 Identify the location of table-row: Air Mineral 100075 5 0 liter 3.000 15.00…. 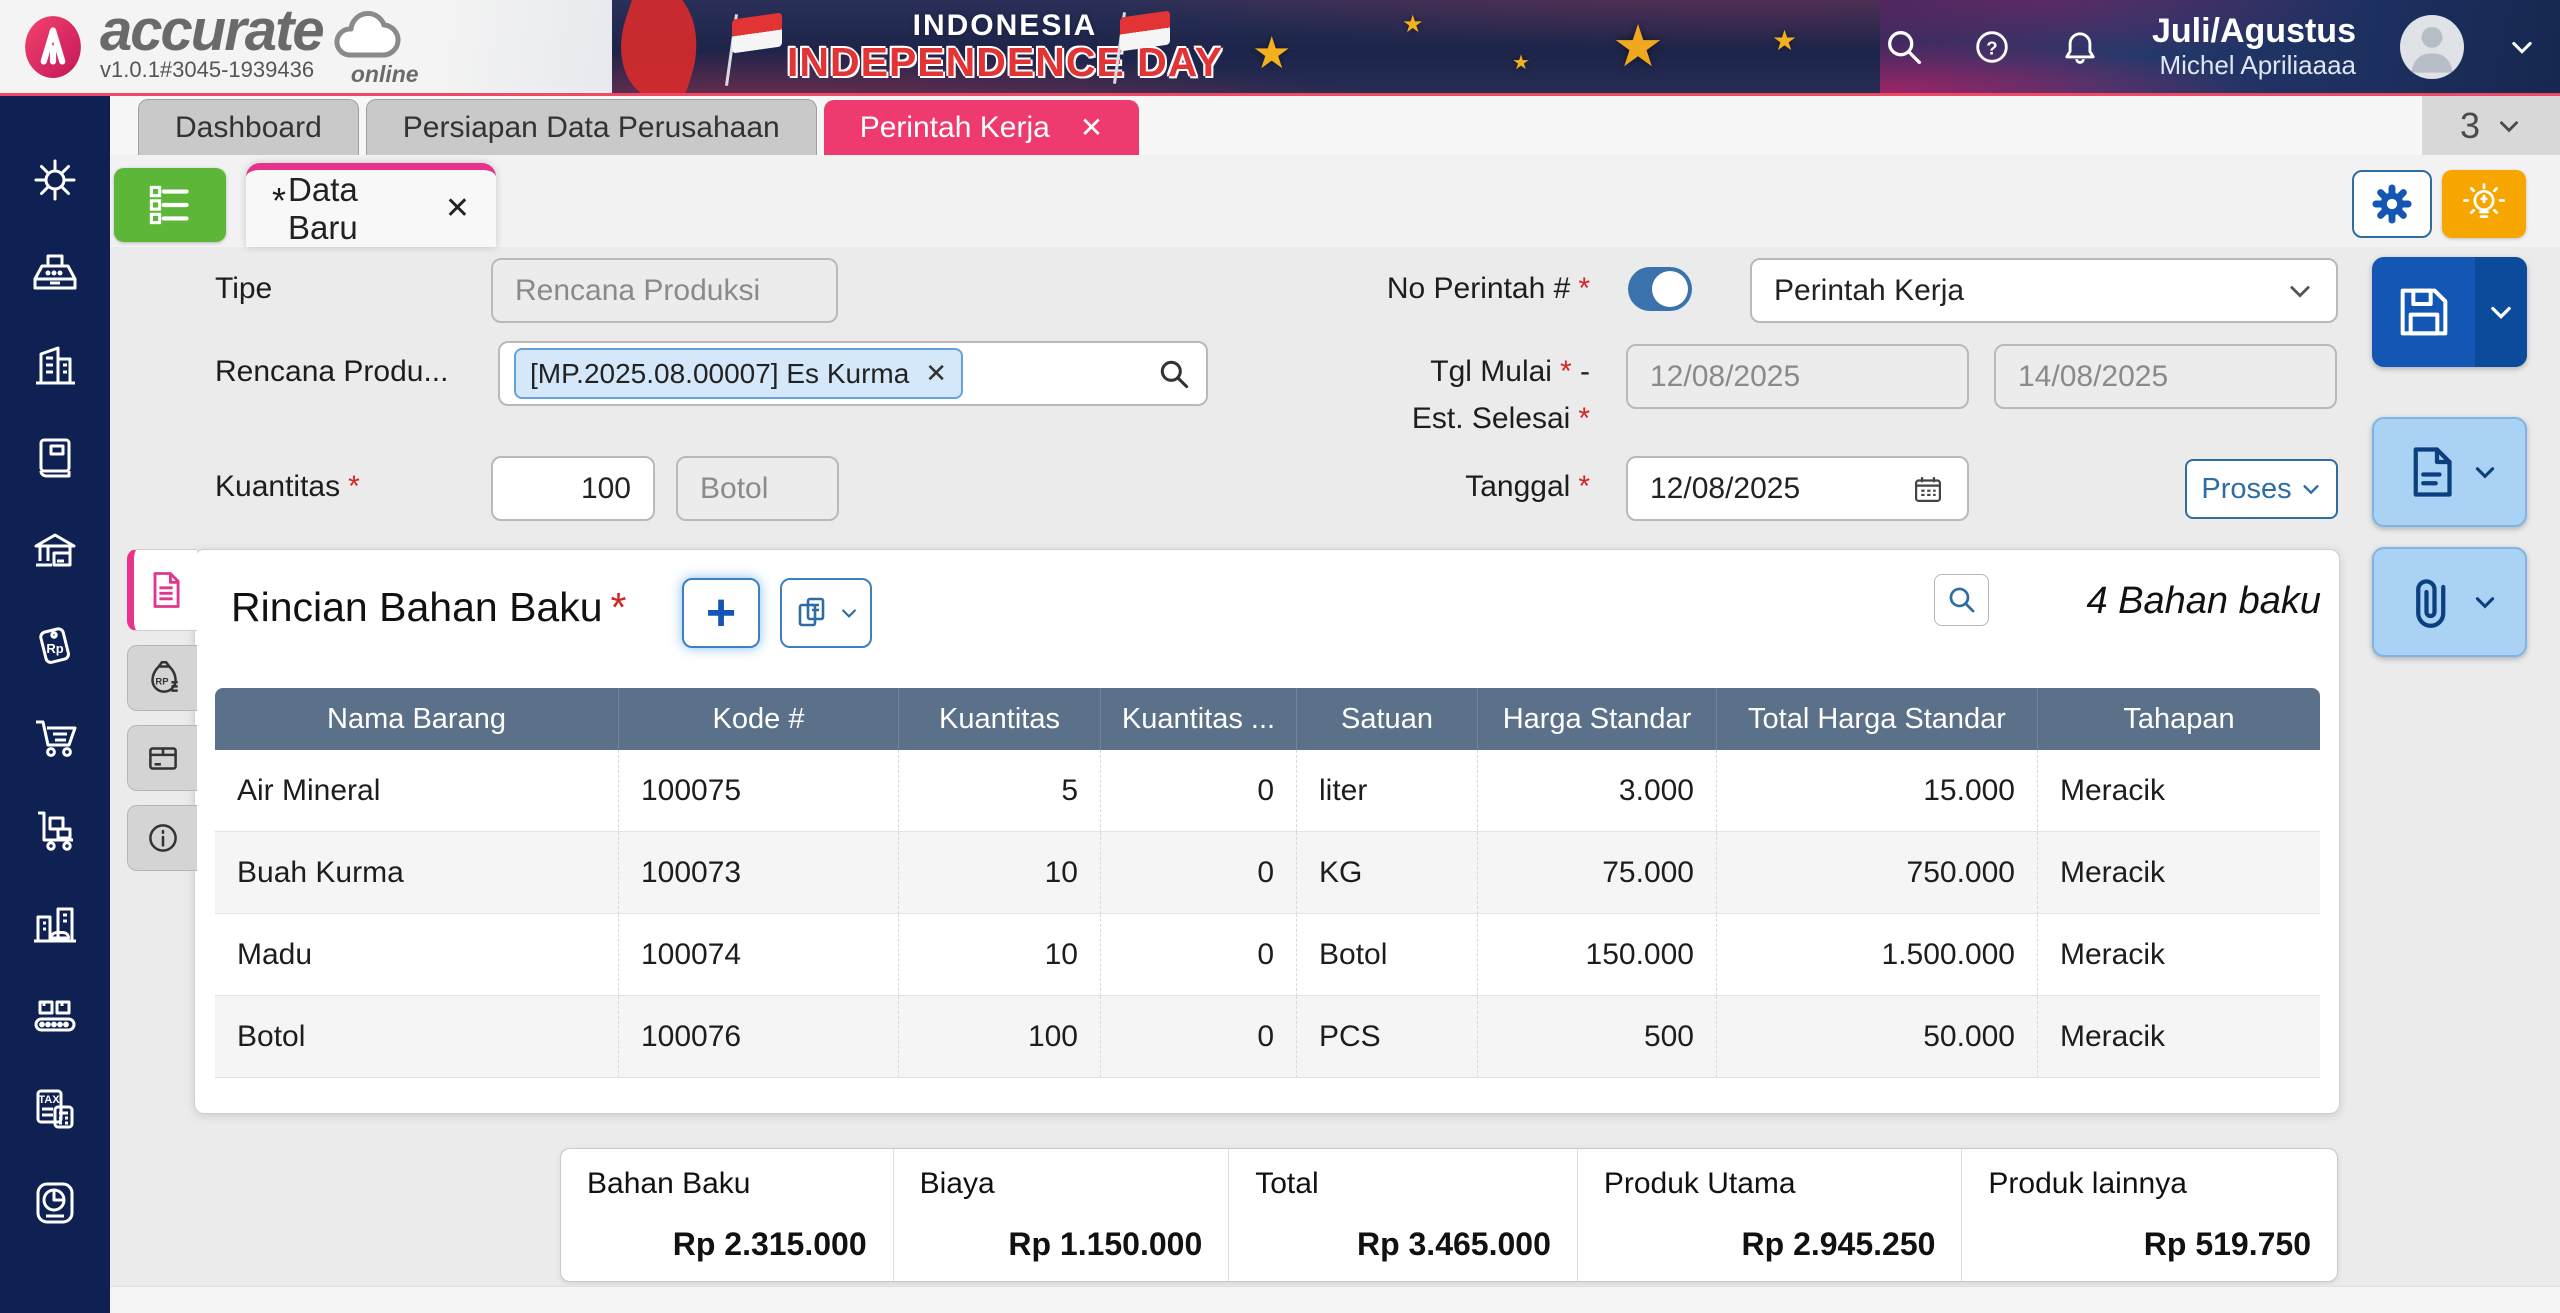
(1267, 791).